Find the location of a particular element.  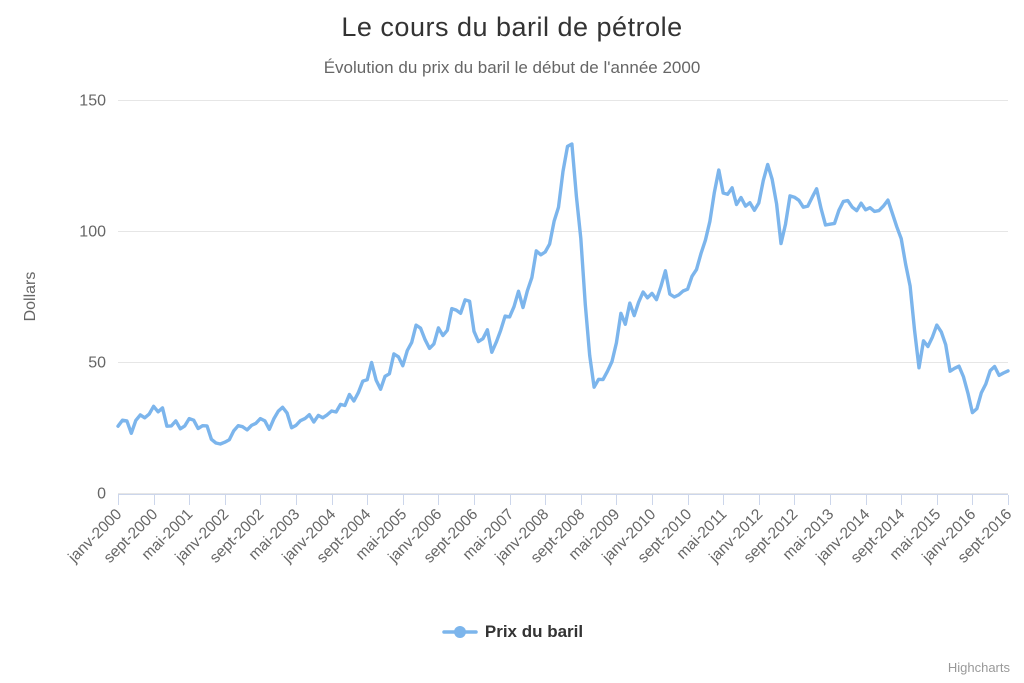

chart-title: Le cours du baril de pétrole is located at coordinates (512, 27).